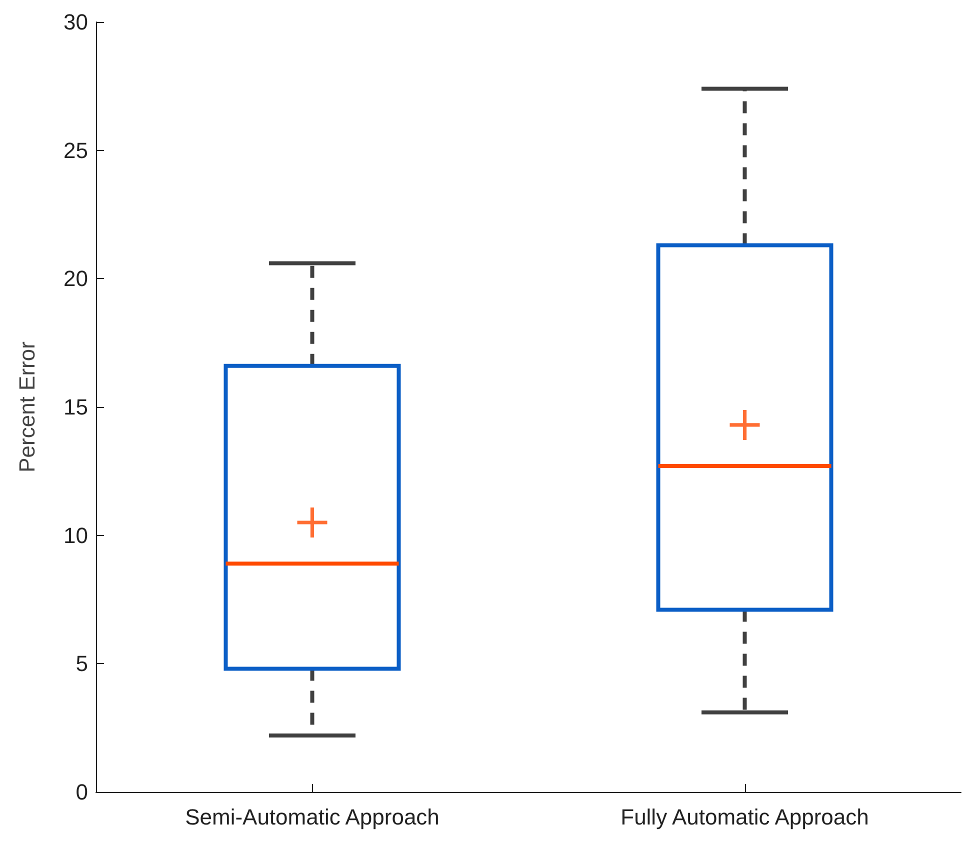  Describe the element at coordinates (312, 817) in the screenshot. I see `x-tick-label: Semi-Automatic Approach` at that location.